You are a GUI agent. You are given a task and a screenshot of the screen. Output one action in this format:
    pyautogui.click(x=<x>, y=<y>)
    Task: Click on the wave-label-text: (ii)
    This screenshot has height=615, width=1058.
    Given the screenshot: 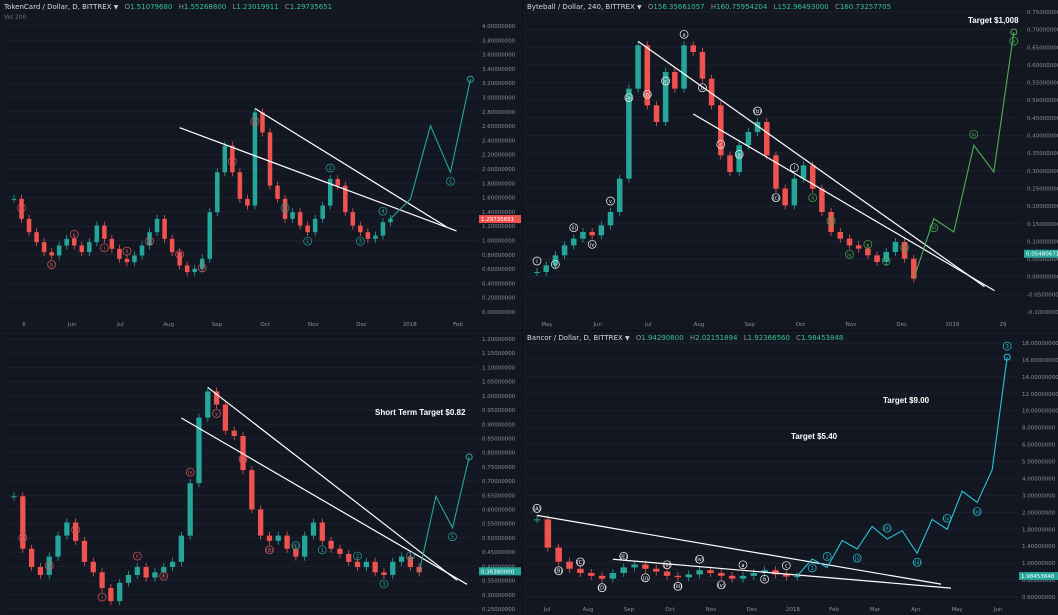 What is the action you would take?
    pyautogui.click(x=887, y=529)
    